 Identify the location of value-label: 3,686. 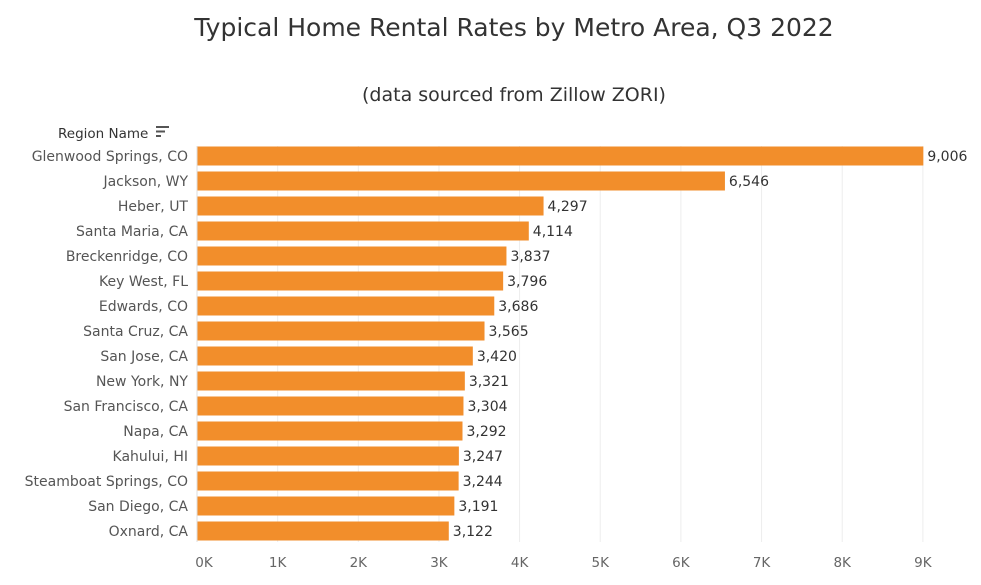
(518, 307).